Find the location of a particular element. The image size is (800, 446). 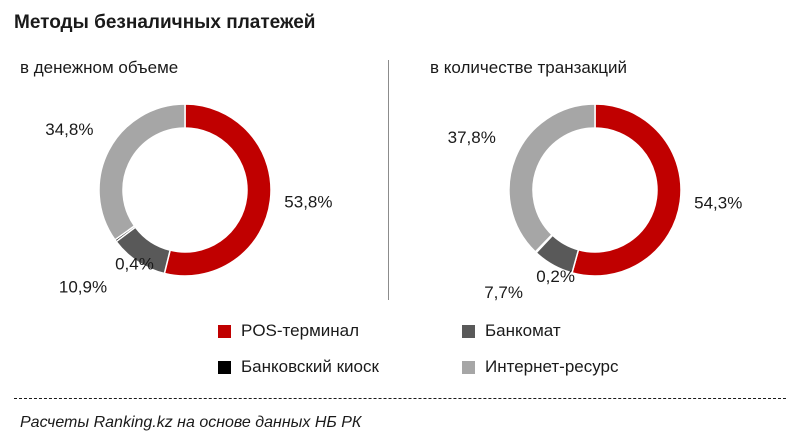

data-label-pos-terminal: 53,8% is located at coordinates (308, 201).